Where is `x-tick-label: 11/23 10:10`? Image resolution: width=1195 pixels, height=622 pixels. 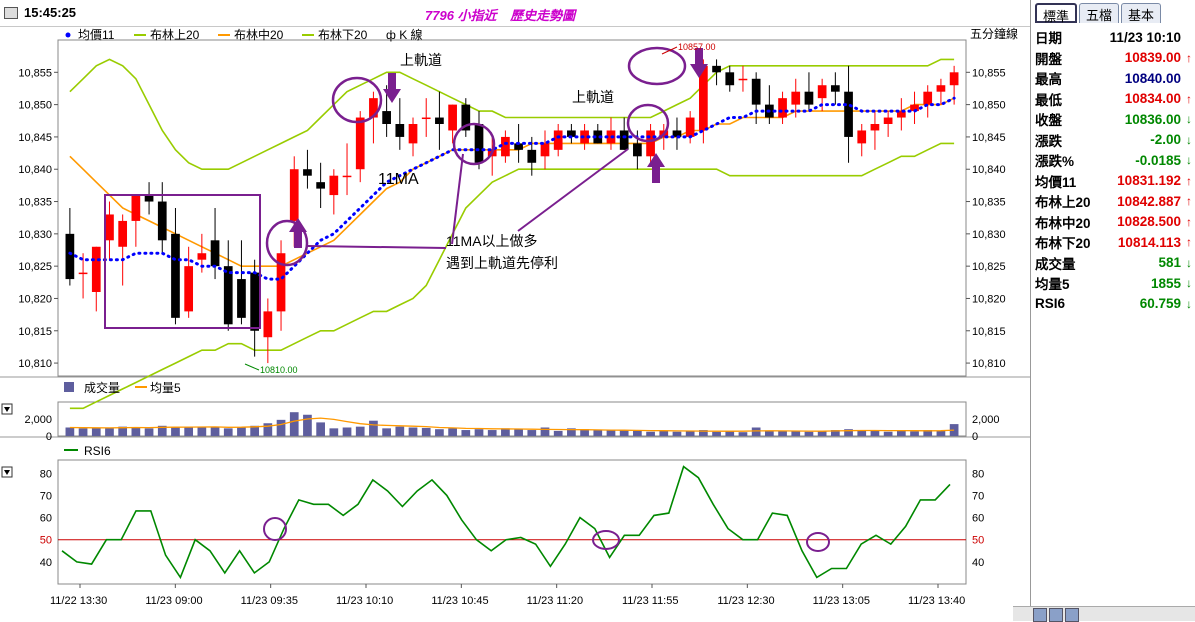
x-tick-label: 11/23 10:10 is located at coordinates (364, 601).